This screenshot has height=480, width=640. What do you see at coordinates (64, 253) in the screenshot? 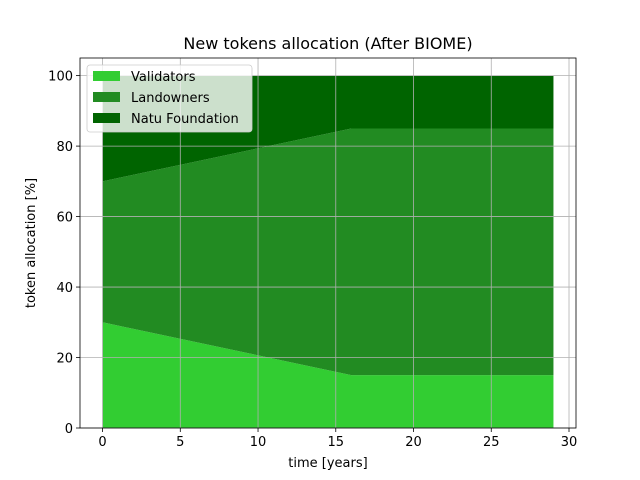
I see `y-axis-ticks: 0 20 40 60 80 100` at bounding box center [64, 253].